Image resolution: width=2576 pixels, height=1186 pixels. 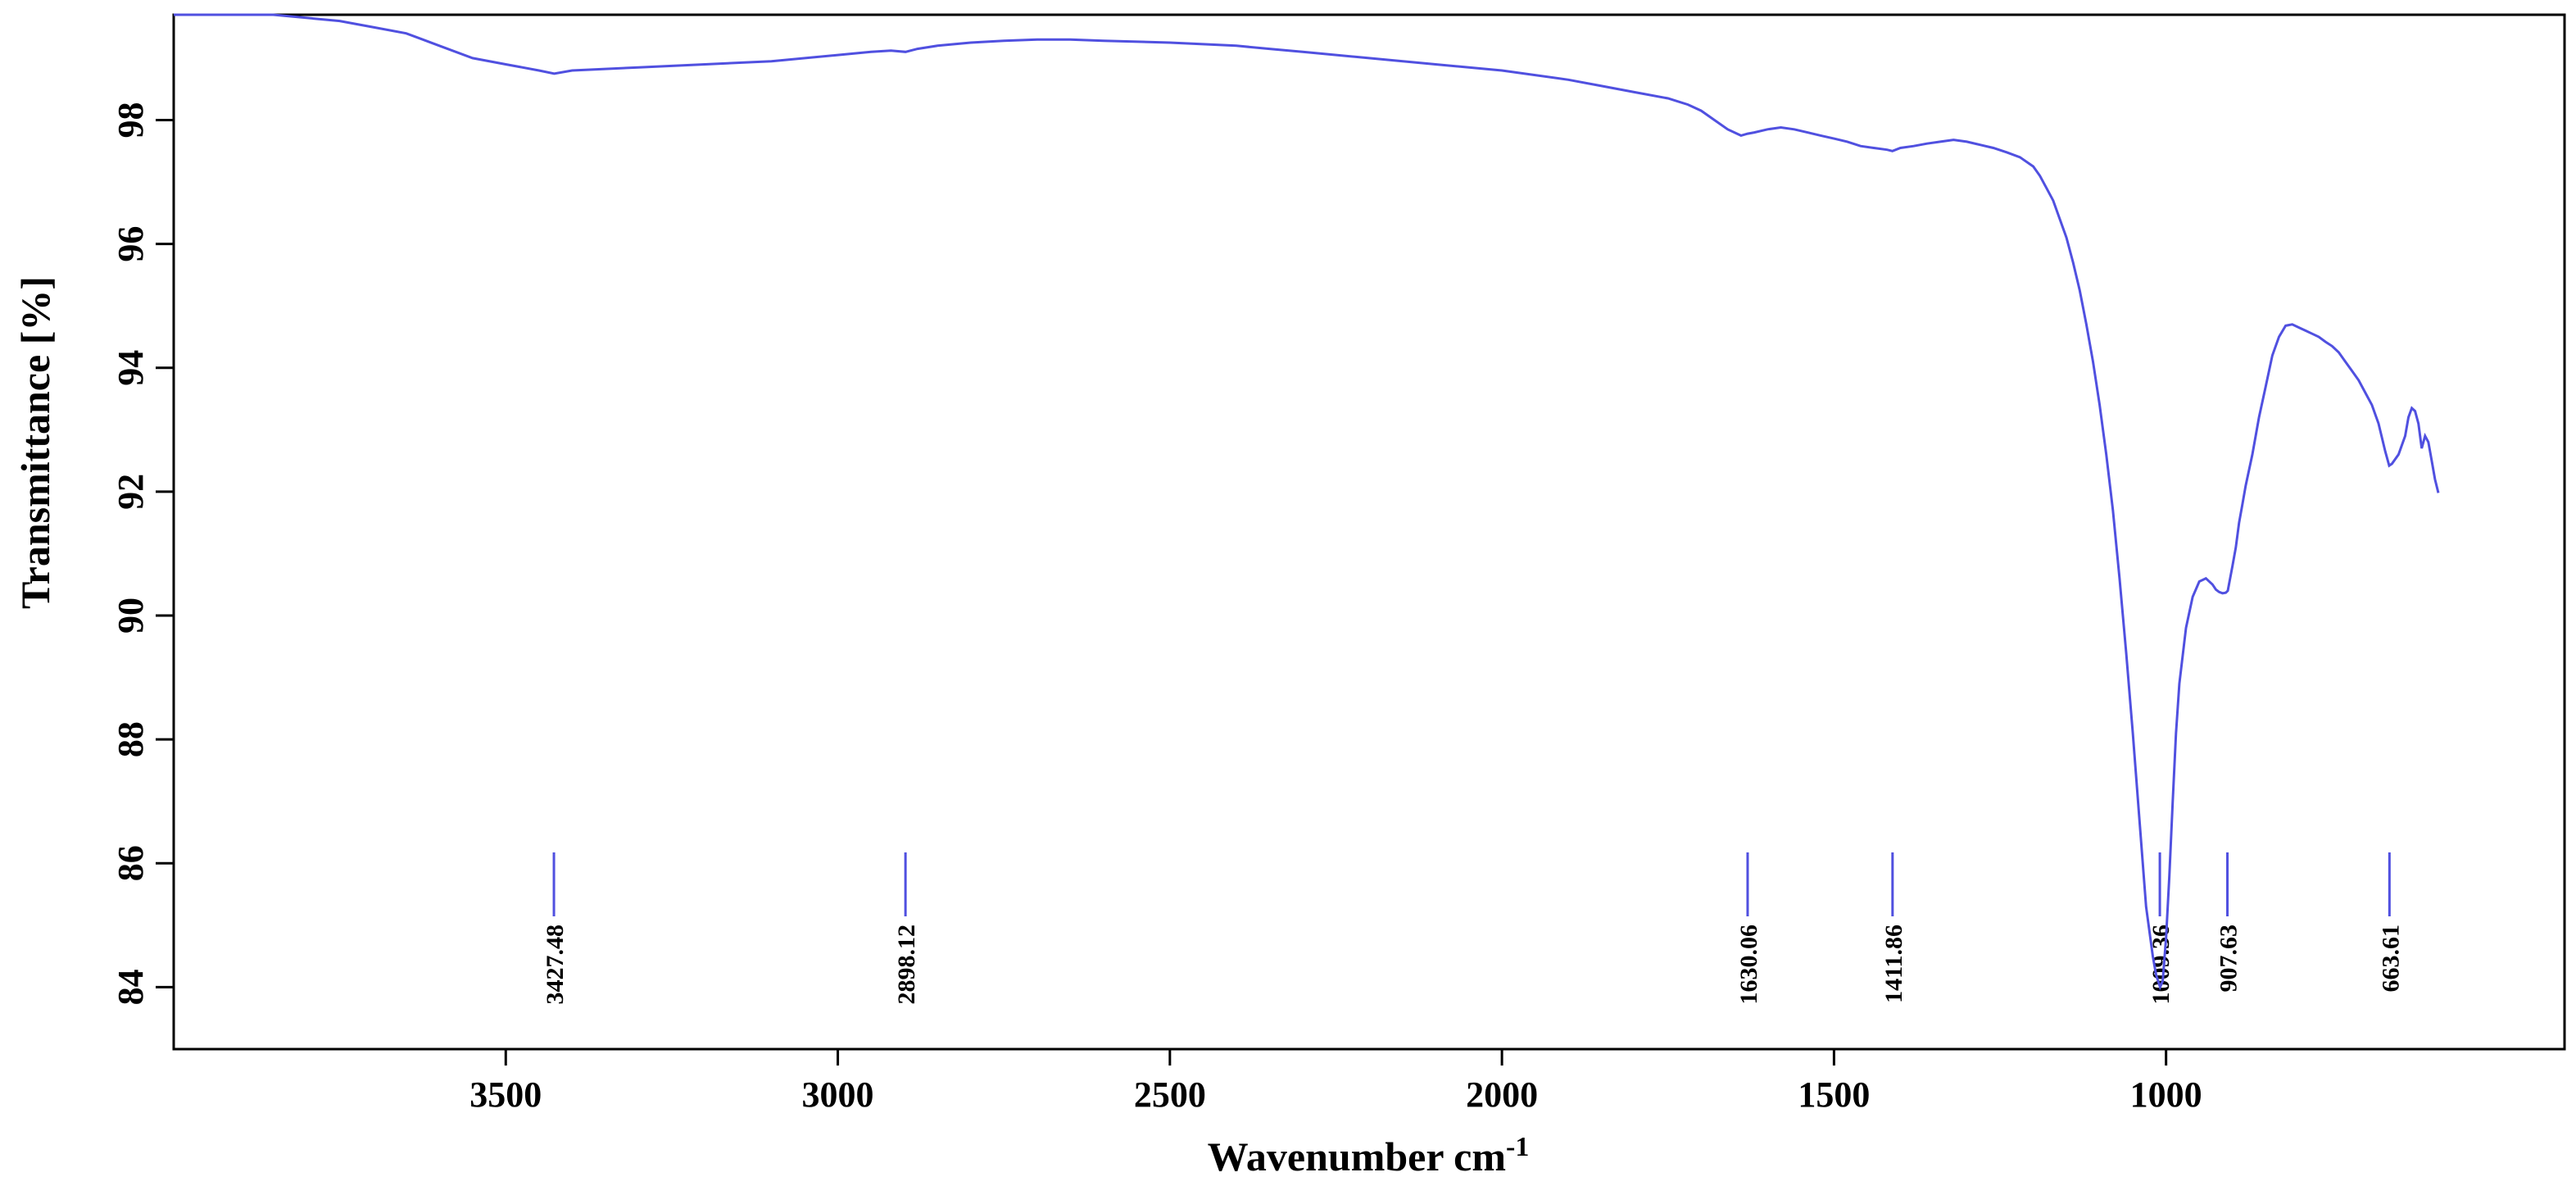 What do you see at coordinates (131, 987) in the screenshot?
I see `y-tick-label: 84` at bounding box center [131, 987].